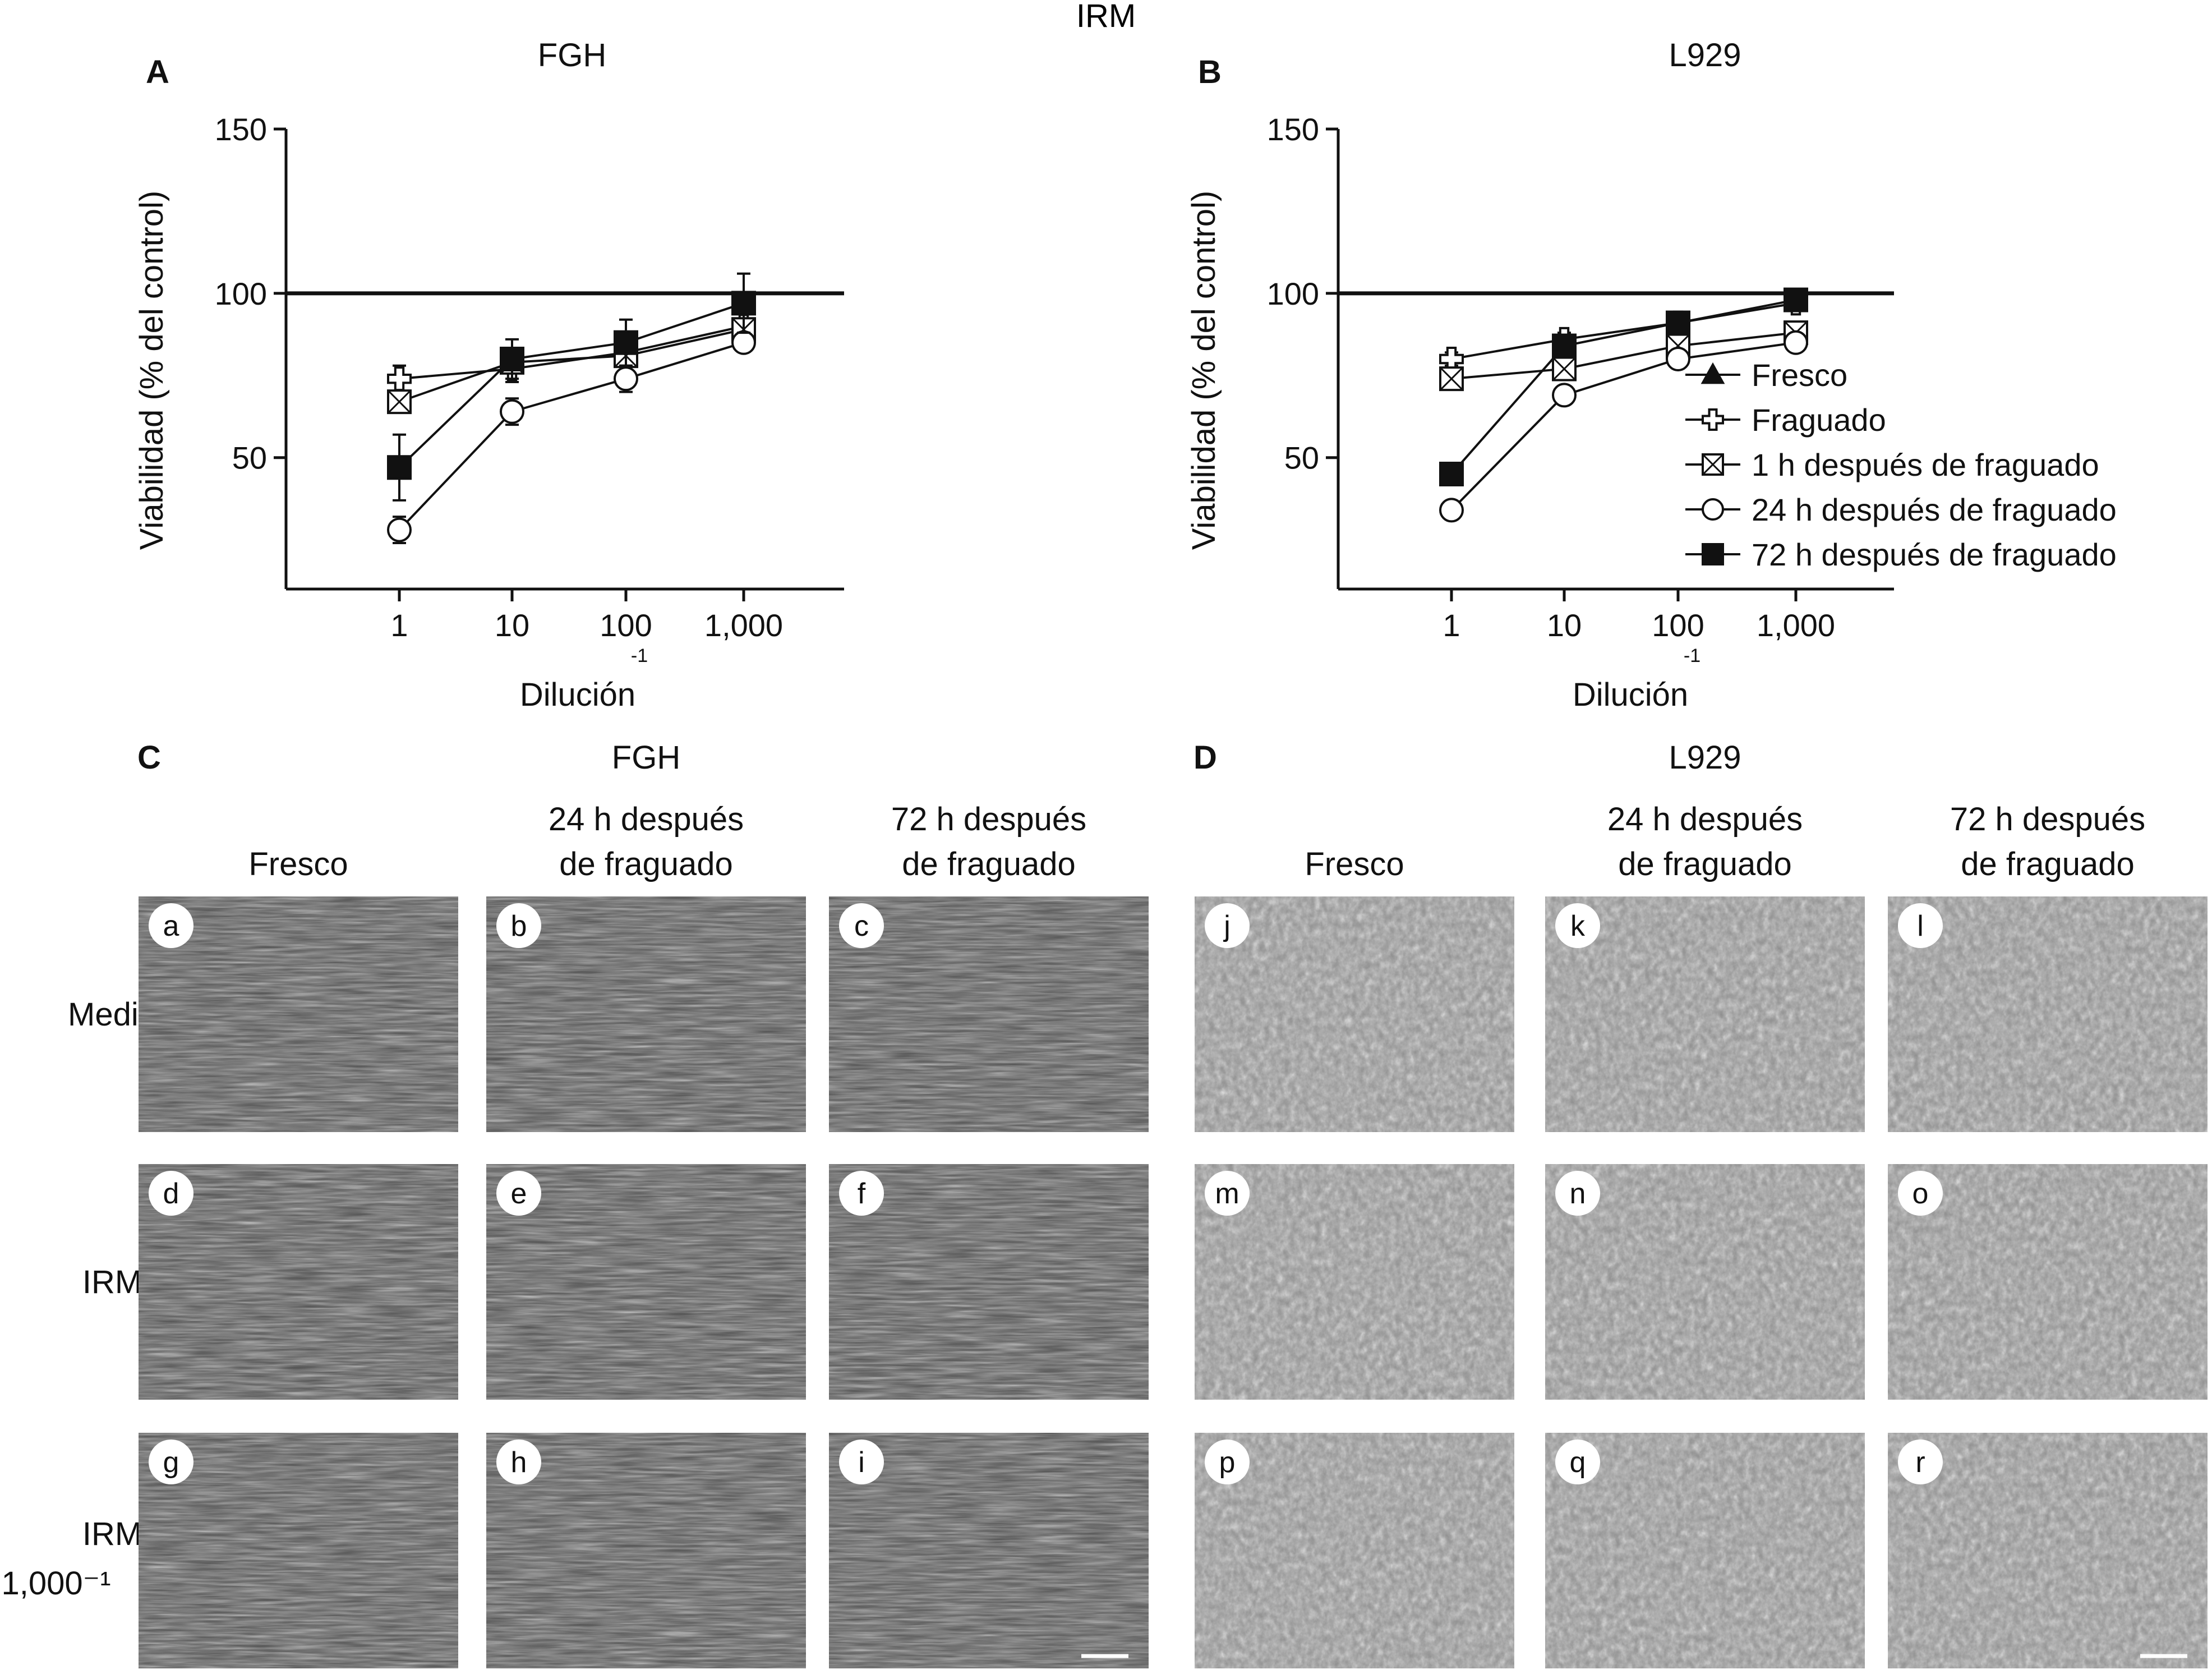 The height and width of the screenshot is (1674, 2212). I want to click on panel-letter-label: r, so click(1920, 1462).